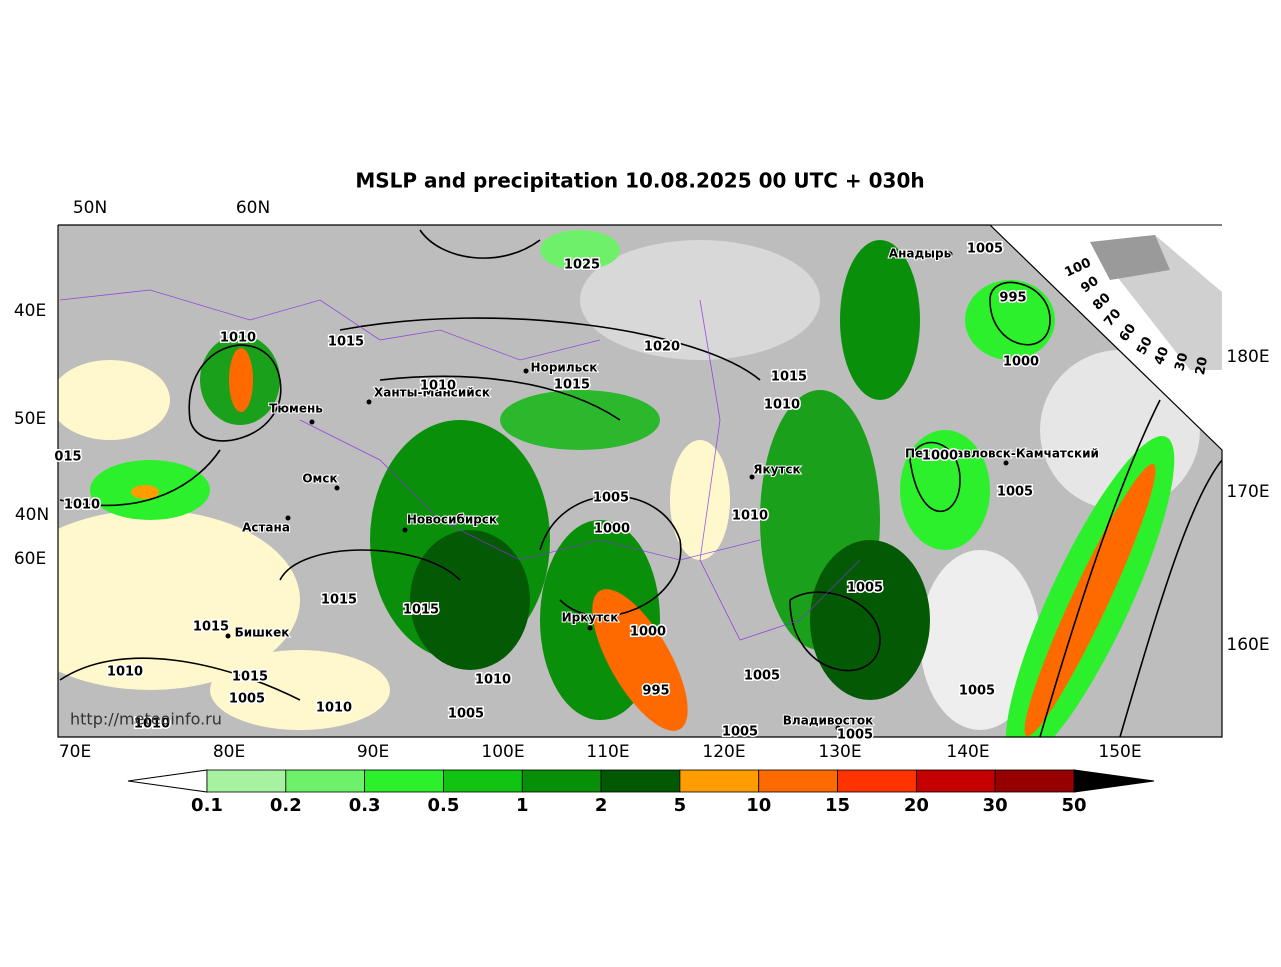 The height and width of the screenshot is (967, 1281). What do you see at coordinates (253, 208) in the screenshot?
I see `grid-label: 60N` at bounding box center [253, 208].